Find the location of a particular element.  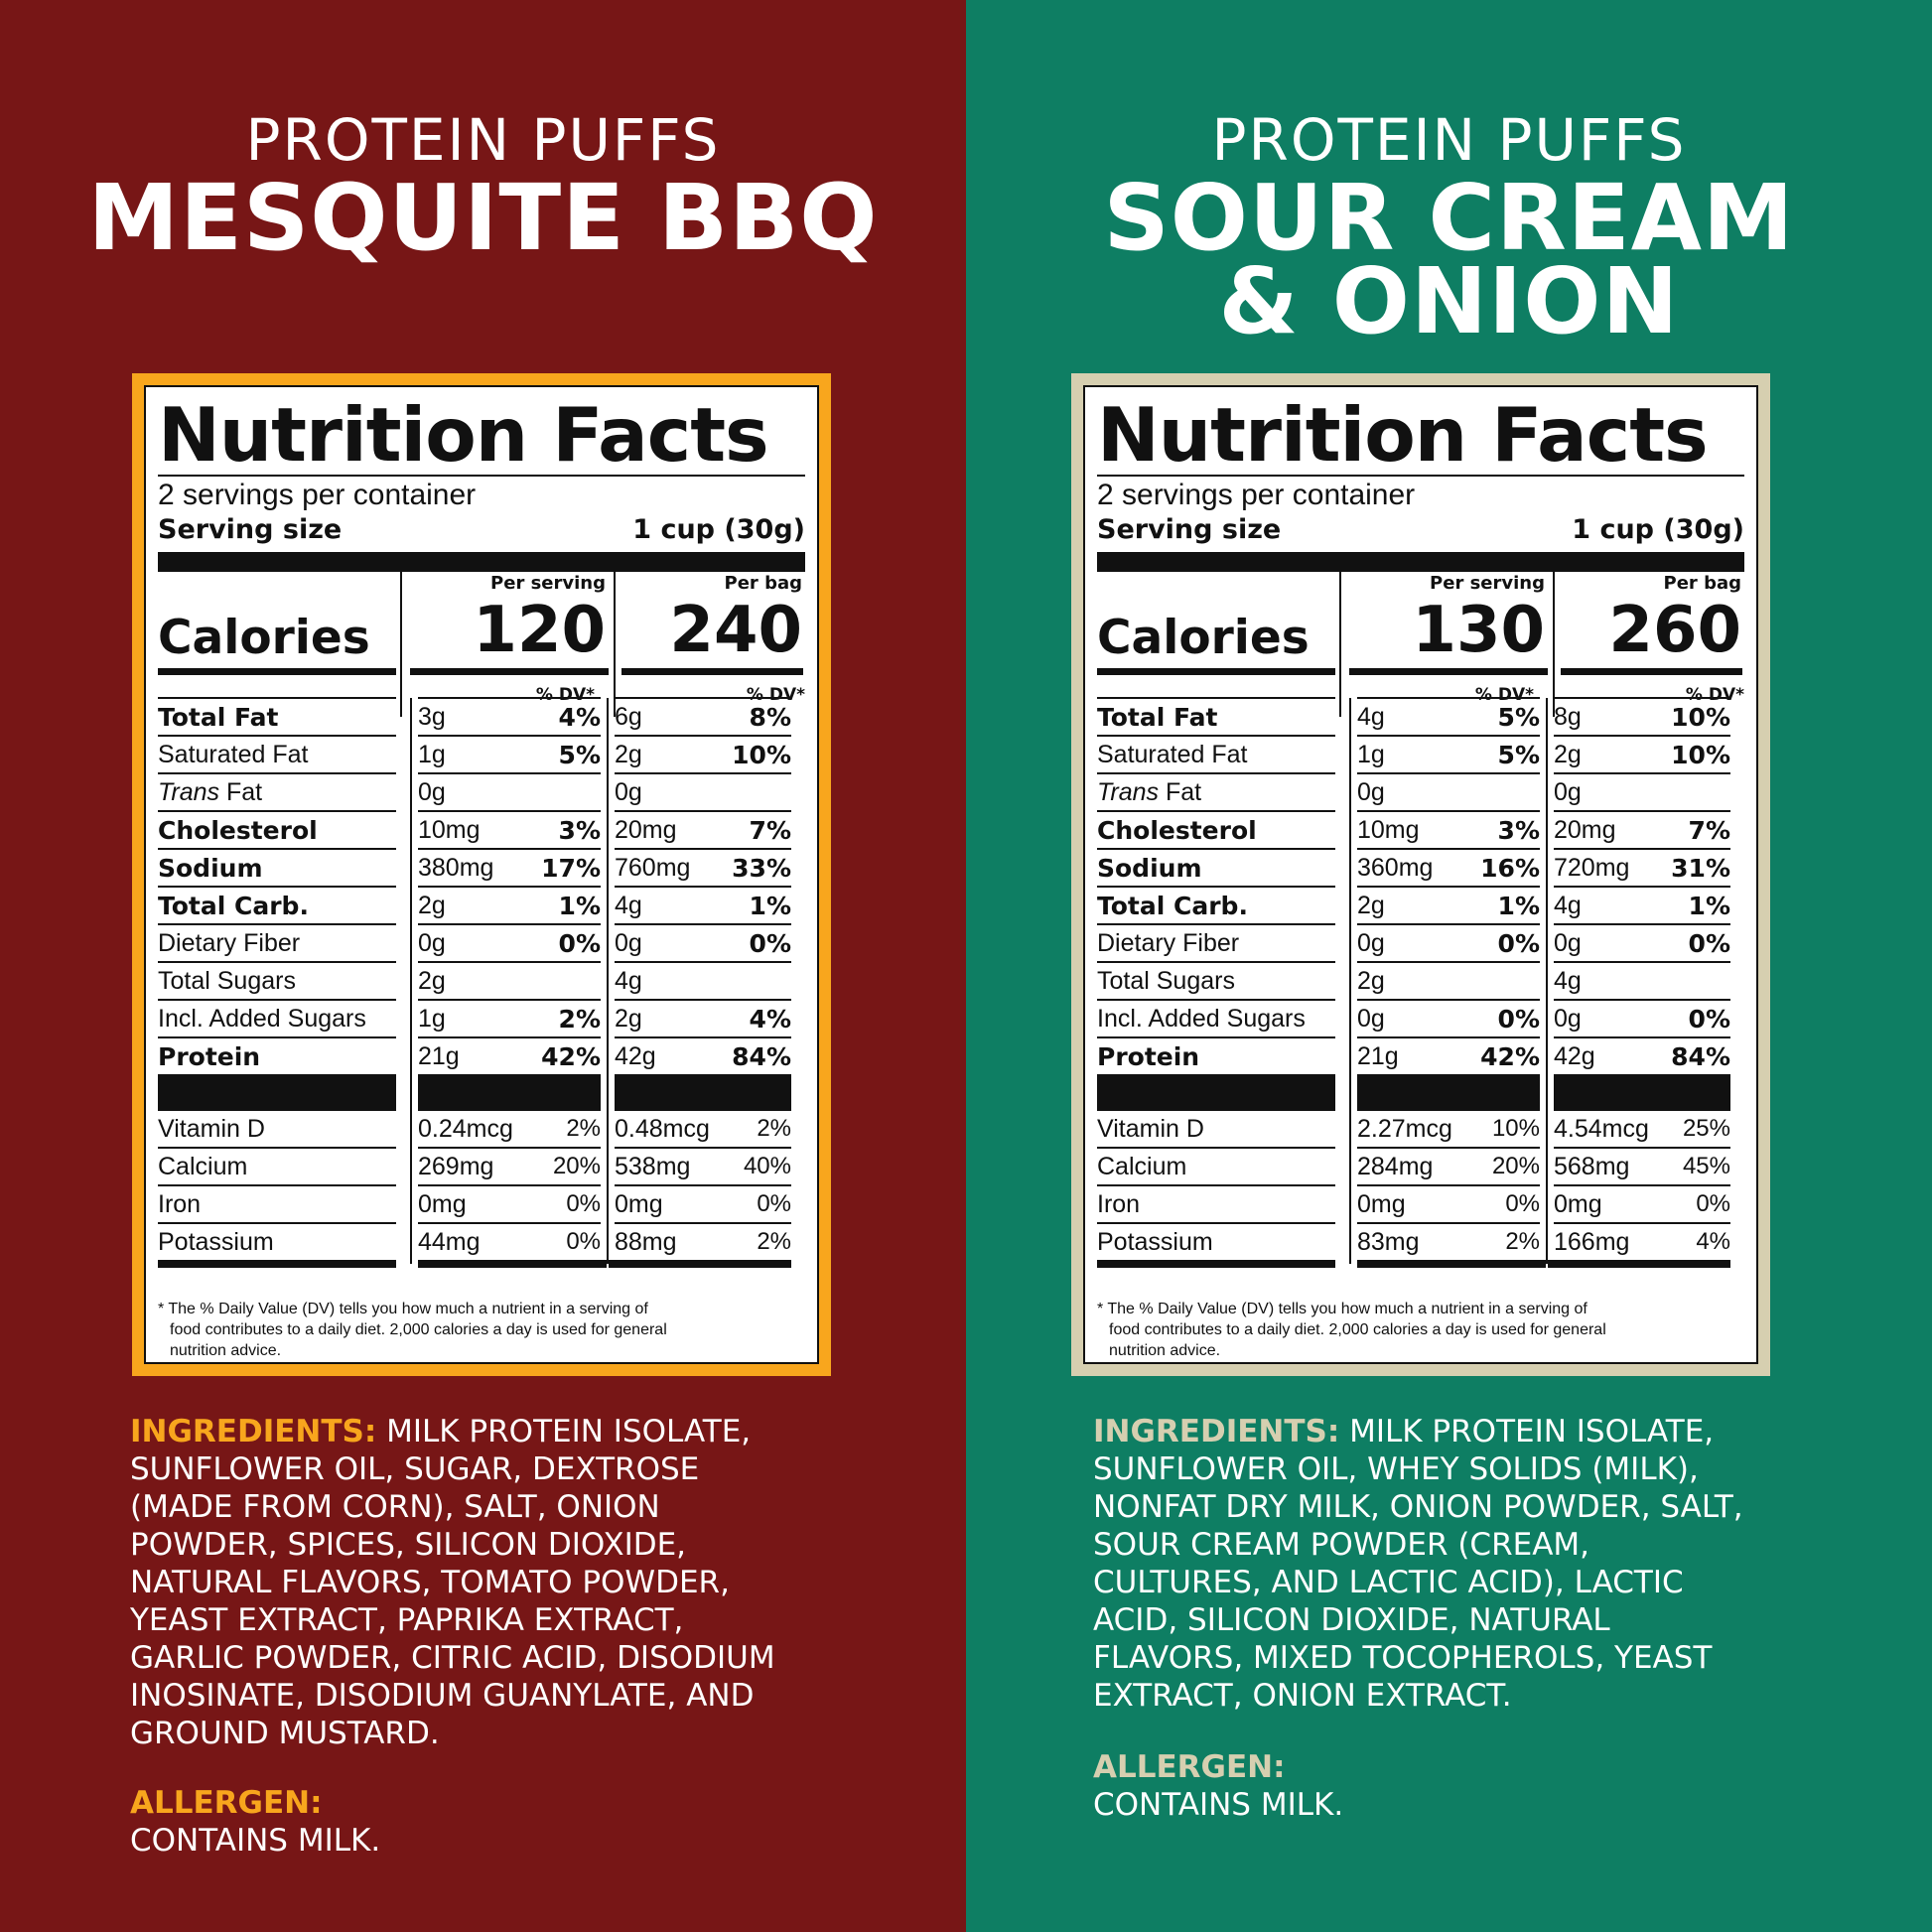

calories-row: Calories Per serving 120 Per bag 240 is located at coordinates (482, 623).